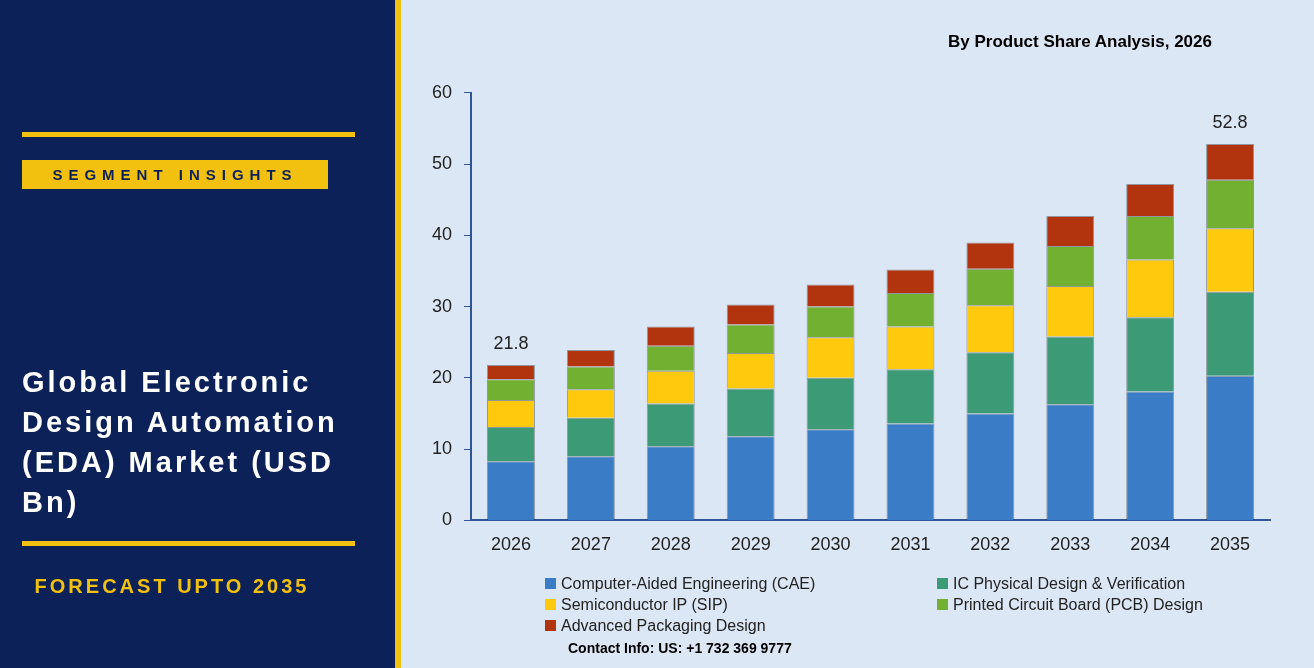  I want to click on y-tick-label: 60, so click(442, 91).